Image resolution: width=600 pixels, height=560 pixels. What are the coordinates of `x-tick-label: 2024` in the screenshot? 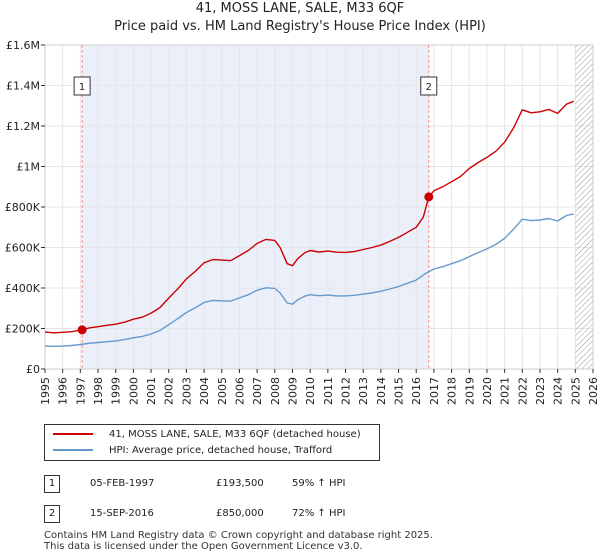 It's located at (558, 391).